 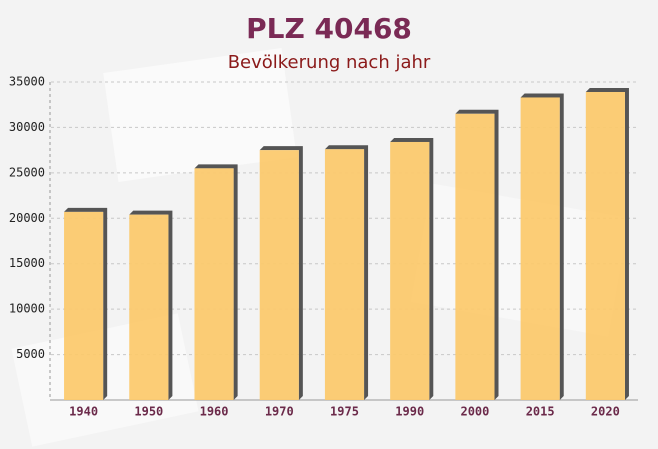 I want to click on x-tick-label: 1960, so click(x=214, y=412).